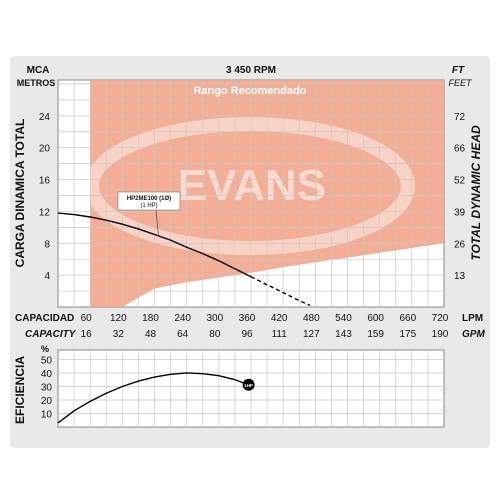  Describe the element at coordinates (460, 149) in the screenshot. I see `right-tick-label: 66` at that location.